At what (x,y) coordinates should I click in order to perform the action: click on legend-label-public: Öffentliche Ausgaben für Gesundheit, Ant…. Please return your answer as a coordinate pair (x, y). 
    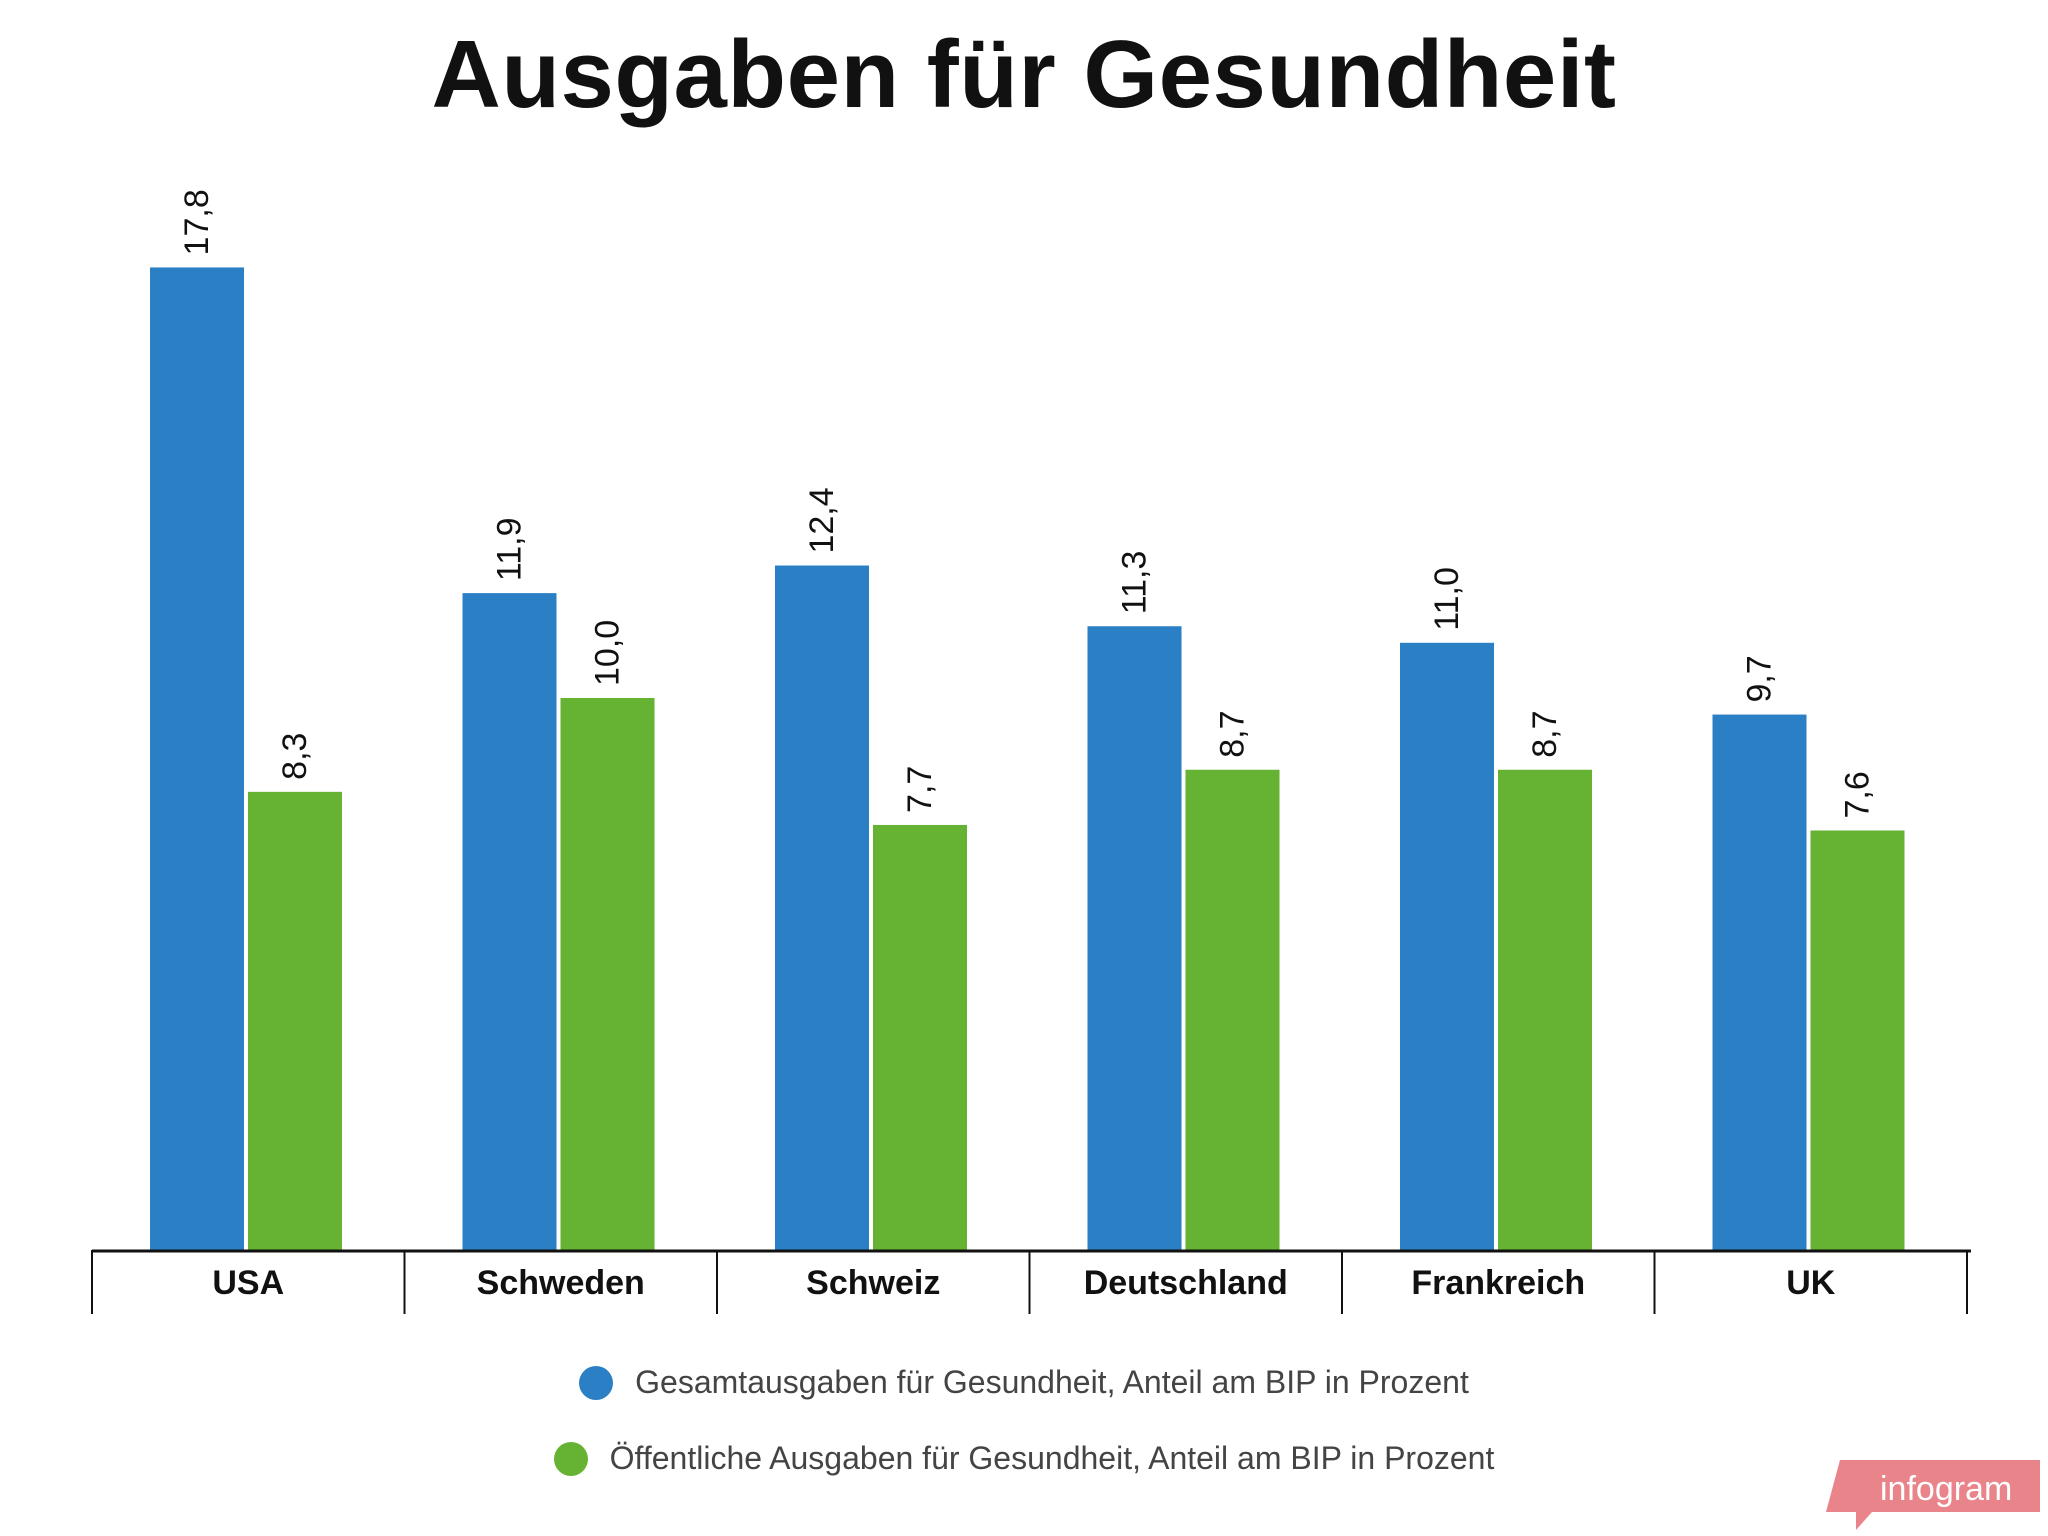
    Looking at the image, I should click on (1052, 1458).